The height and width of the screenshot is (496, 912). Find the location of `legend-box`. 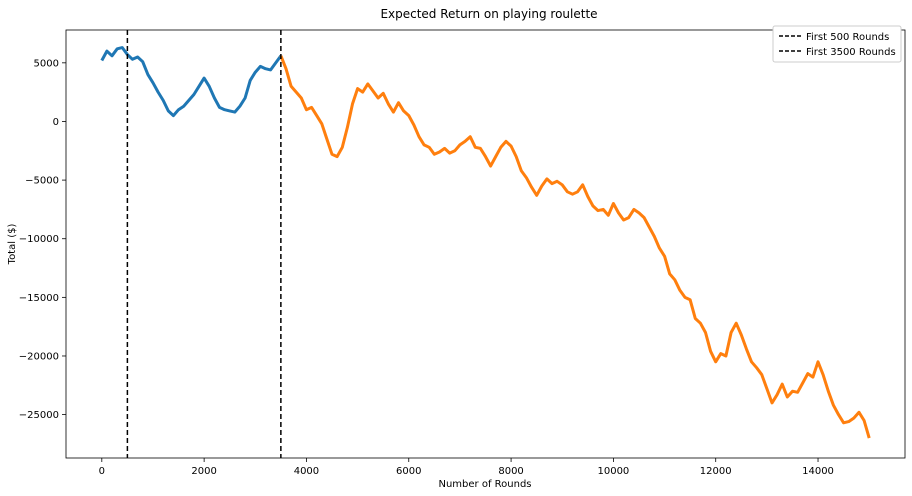

legend-box is located at coordinates (837, 44).